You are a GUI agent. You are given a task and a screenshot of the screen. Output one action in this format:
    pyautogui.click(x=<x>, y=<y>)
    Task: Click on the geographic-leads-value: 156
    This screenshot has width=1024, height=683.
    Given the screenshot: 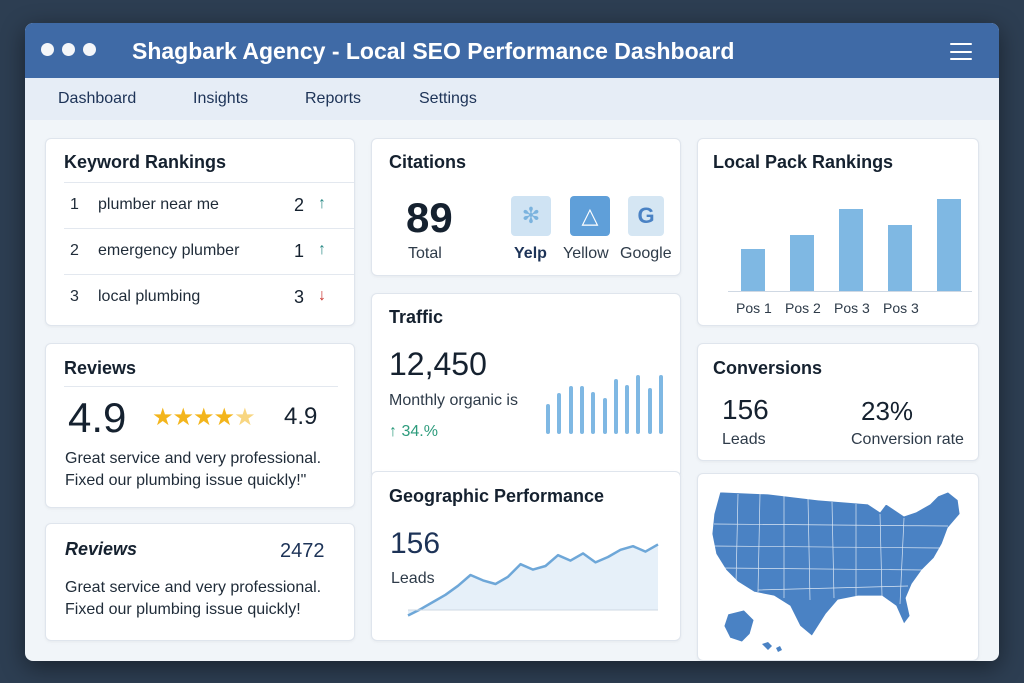 What is the action you would take?
    pyautogui.click(x=415, y=543)
    